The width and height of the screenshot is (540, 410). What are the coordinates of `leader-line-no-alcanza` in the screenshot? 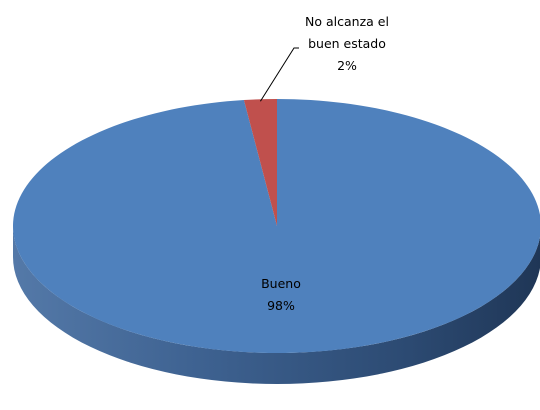 It's located at (279, 74).